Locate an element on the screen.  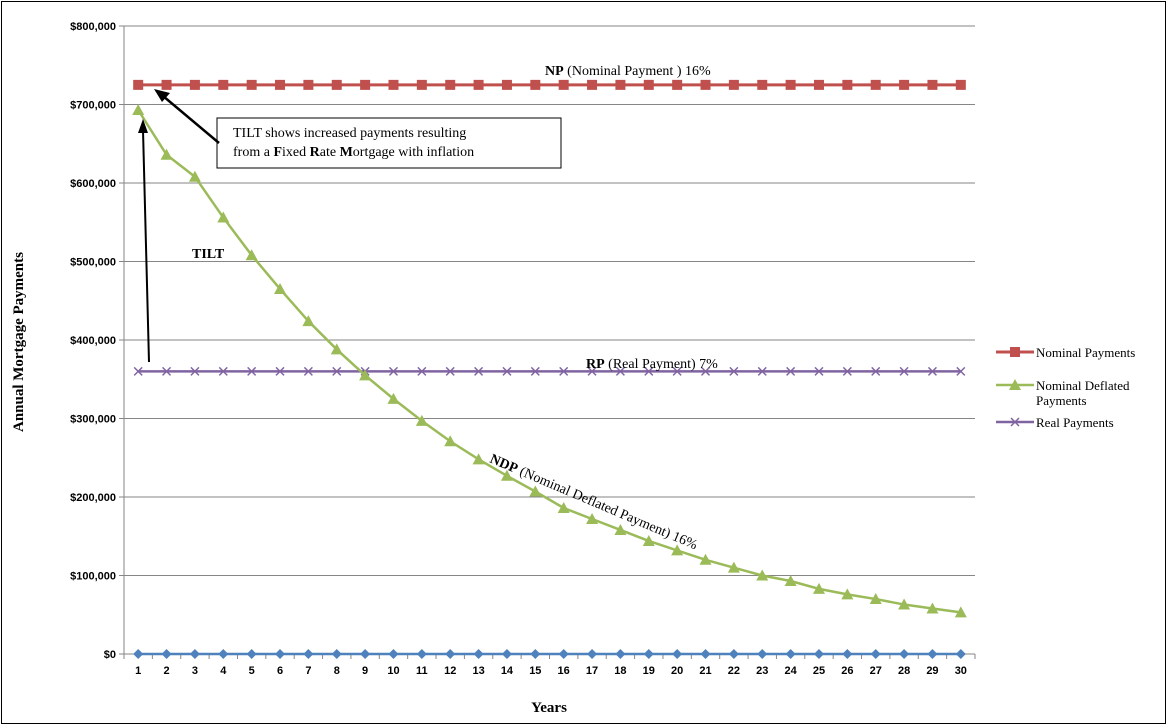
x-tick-label: 29 is located at coordinates (932, 671).